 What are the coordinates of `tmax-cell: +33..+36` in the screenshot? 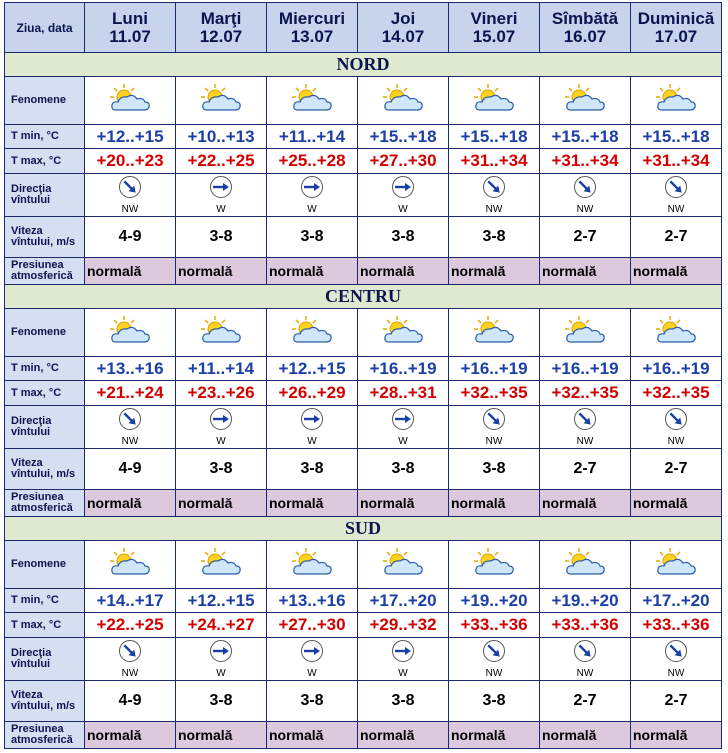 It's located at (494, 625).